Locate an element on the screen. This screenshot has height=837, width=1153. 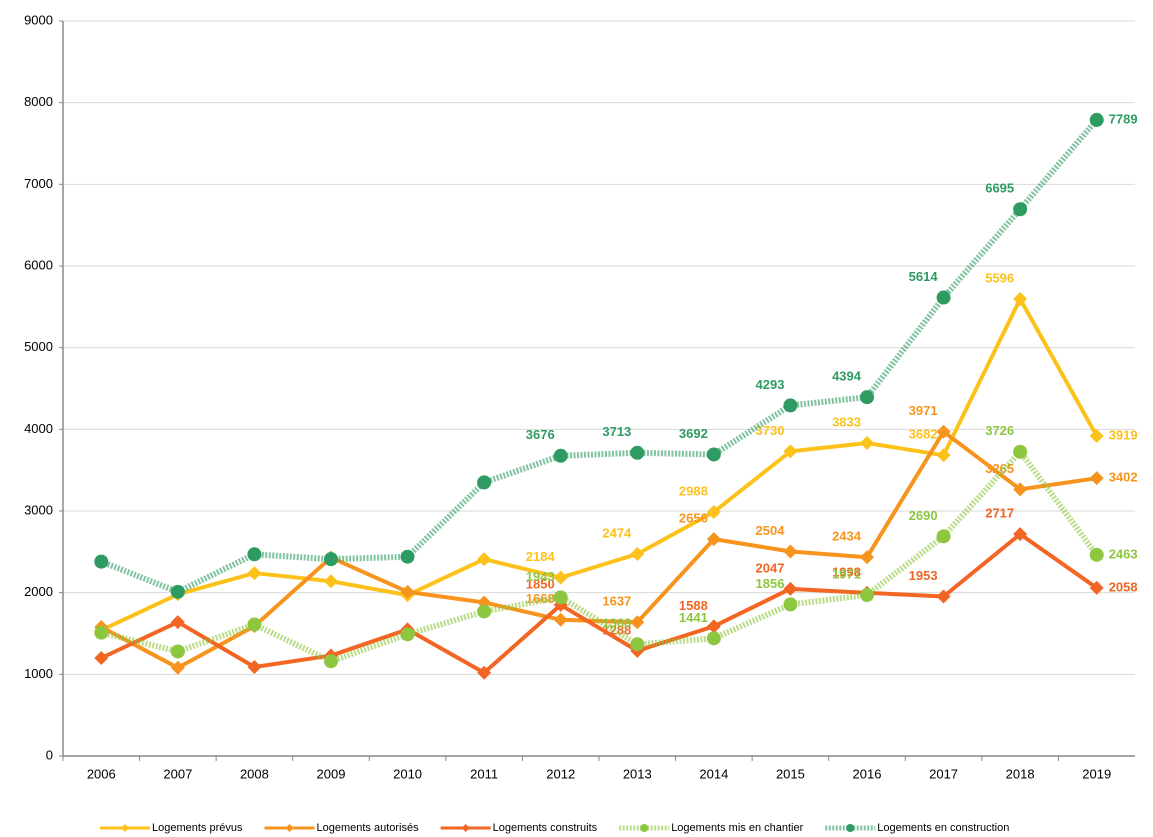
value-label: 1856 is located at coordinates (770, 583).